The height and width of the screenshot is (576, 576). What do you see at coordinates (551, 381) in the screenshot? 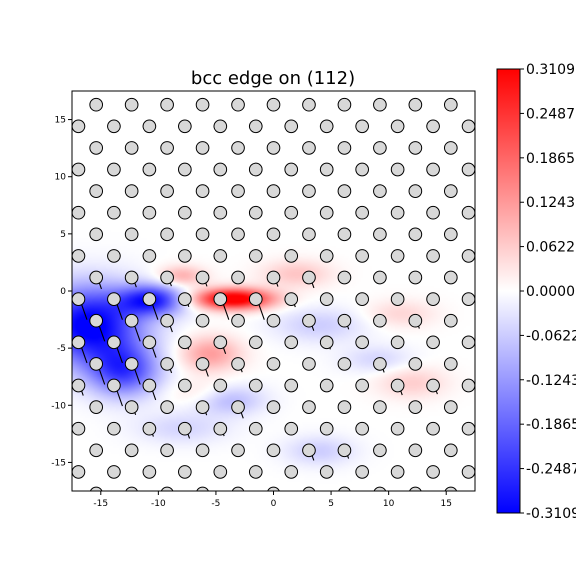
I see `colorbar-tick-label: -0.1243` at bounding box center [551, 381].